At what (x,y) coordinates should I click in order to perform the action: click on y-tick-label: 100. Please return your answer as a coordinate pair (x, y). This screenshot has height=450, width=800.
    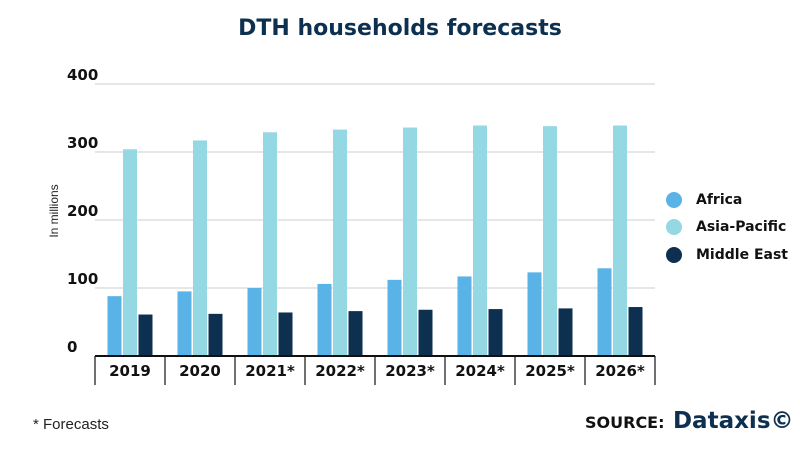
    Looking at the image, I should click on (82, 279).